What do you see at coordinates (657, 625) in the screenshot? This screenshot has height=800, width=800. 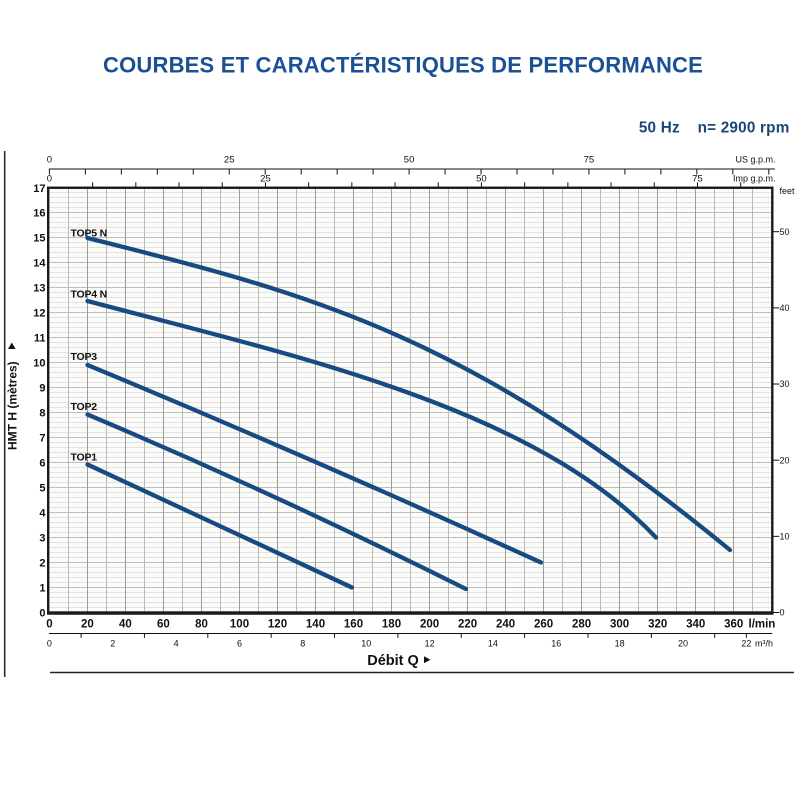 I see `svg-text: 320` at bounding box center [657, 625].